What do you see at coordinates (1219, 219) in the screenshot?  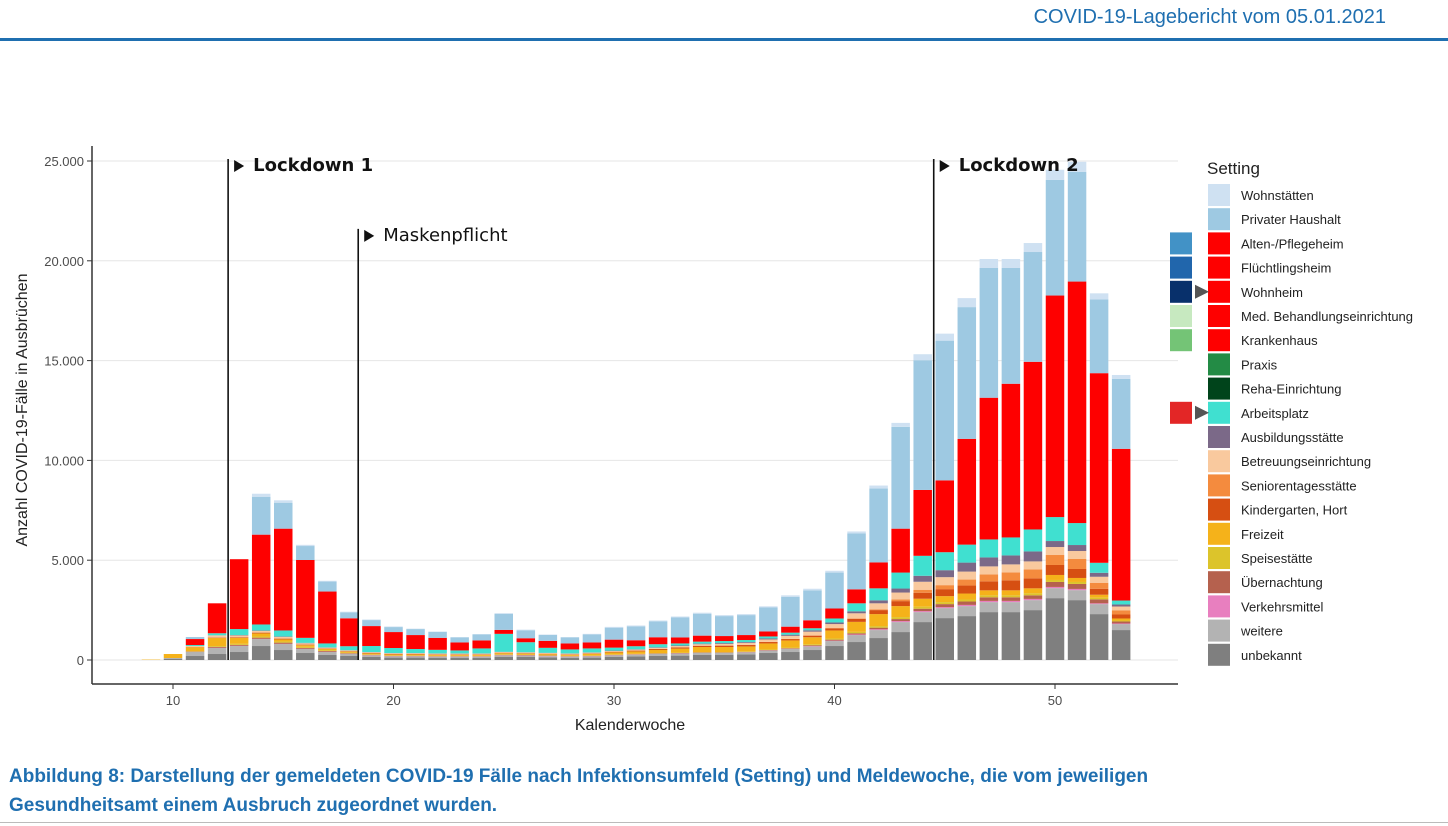 I see `legend-swatch-privater-haushalt` at bounding box center [1219, 219].